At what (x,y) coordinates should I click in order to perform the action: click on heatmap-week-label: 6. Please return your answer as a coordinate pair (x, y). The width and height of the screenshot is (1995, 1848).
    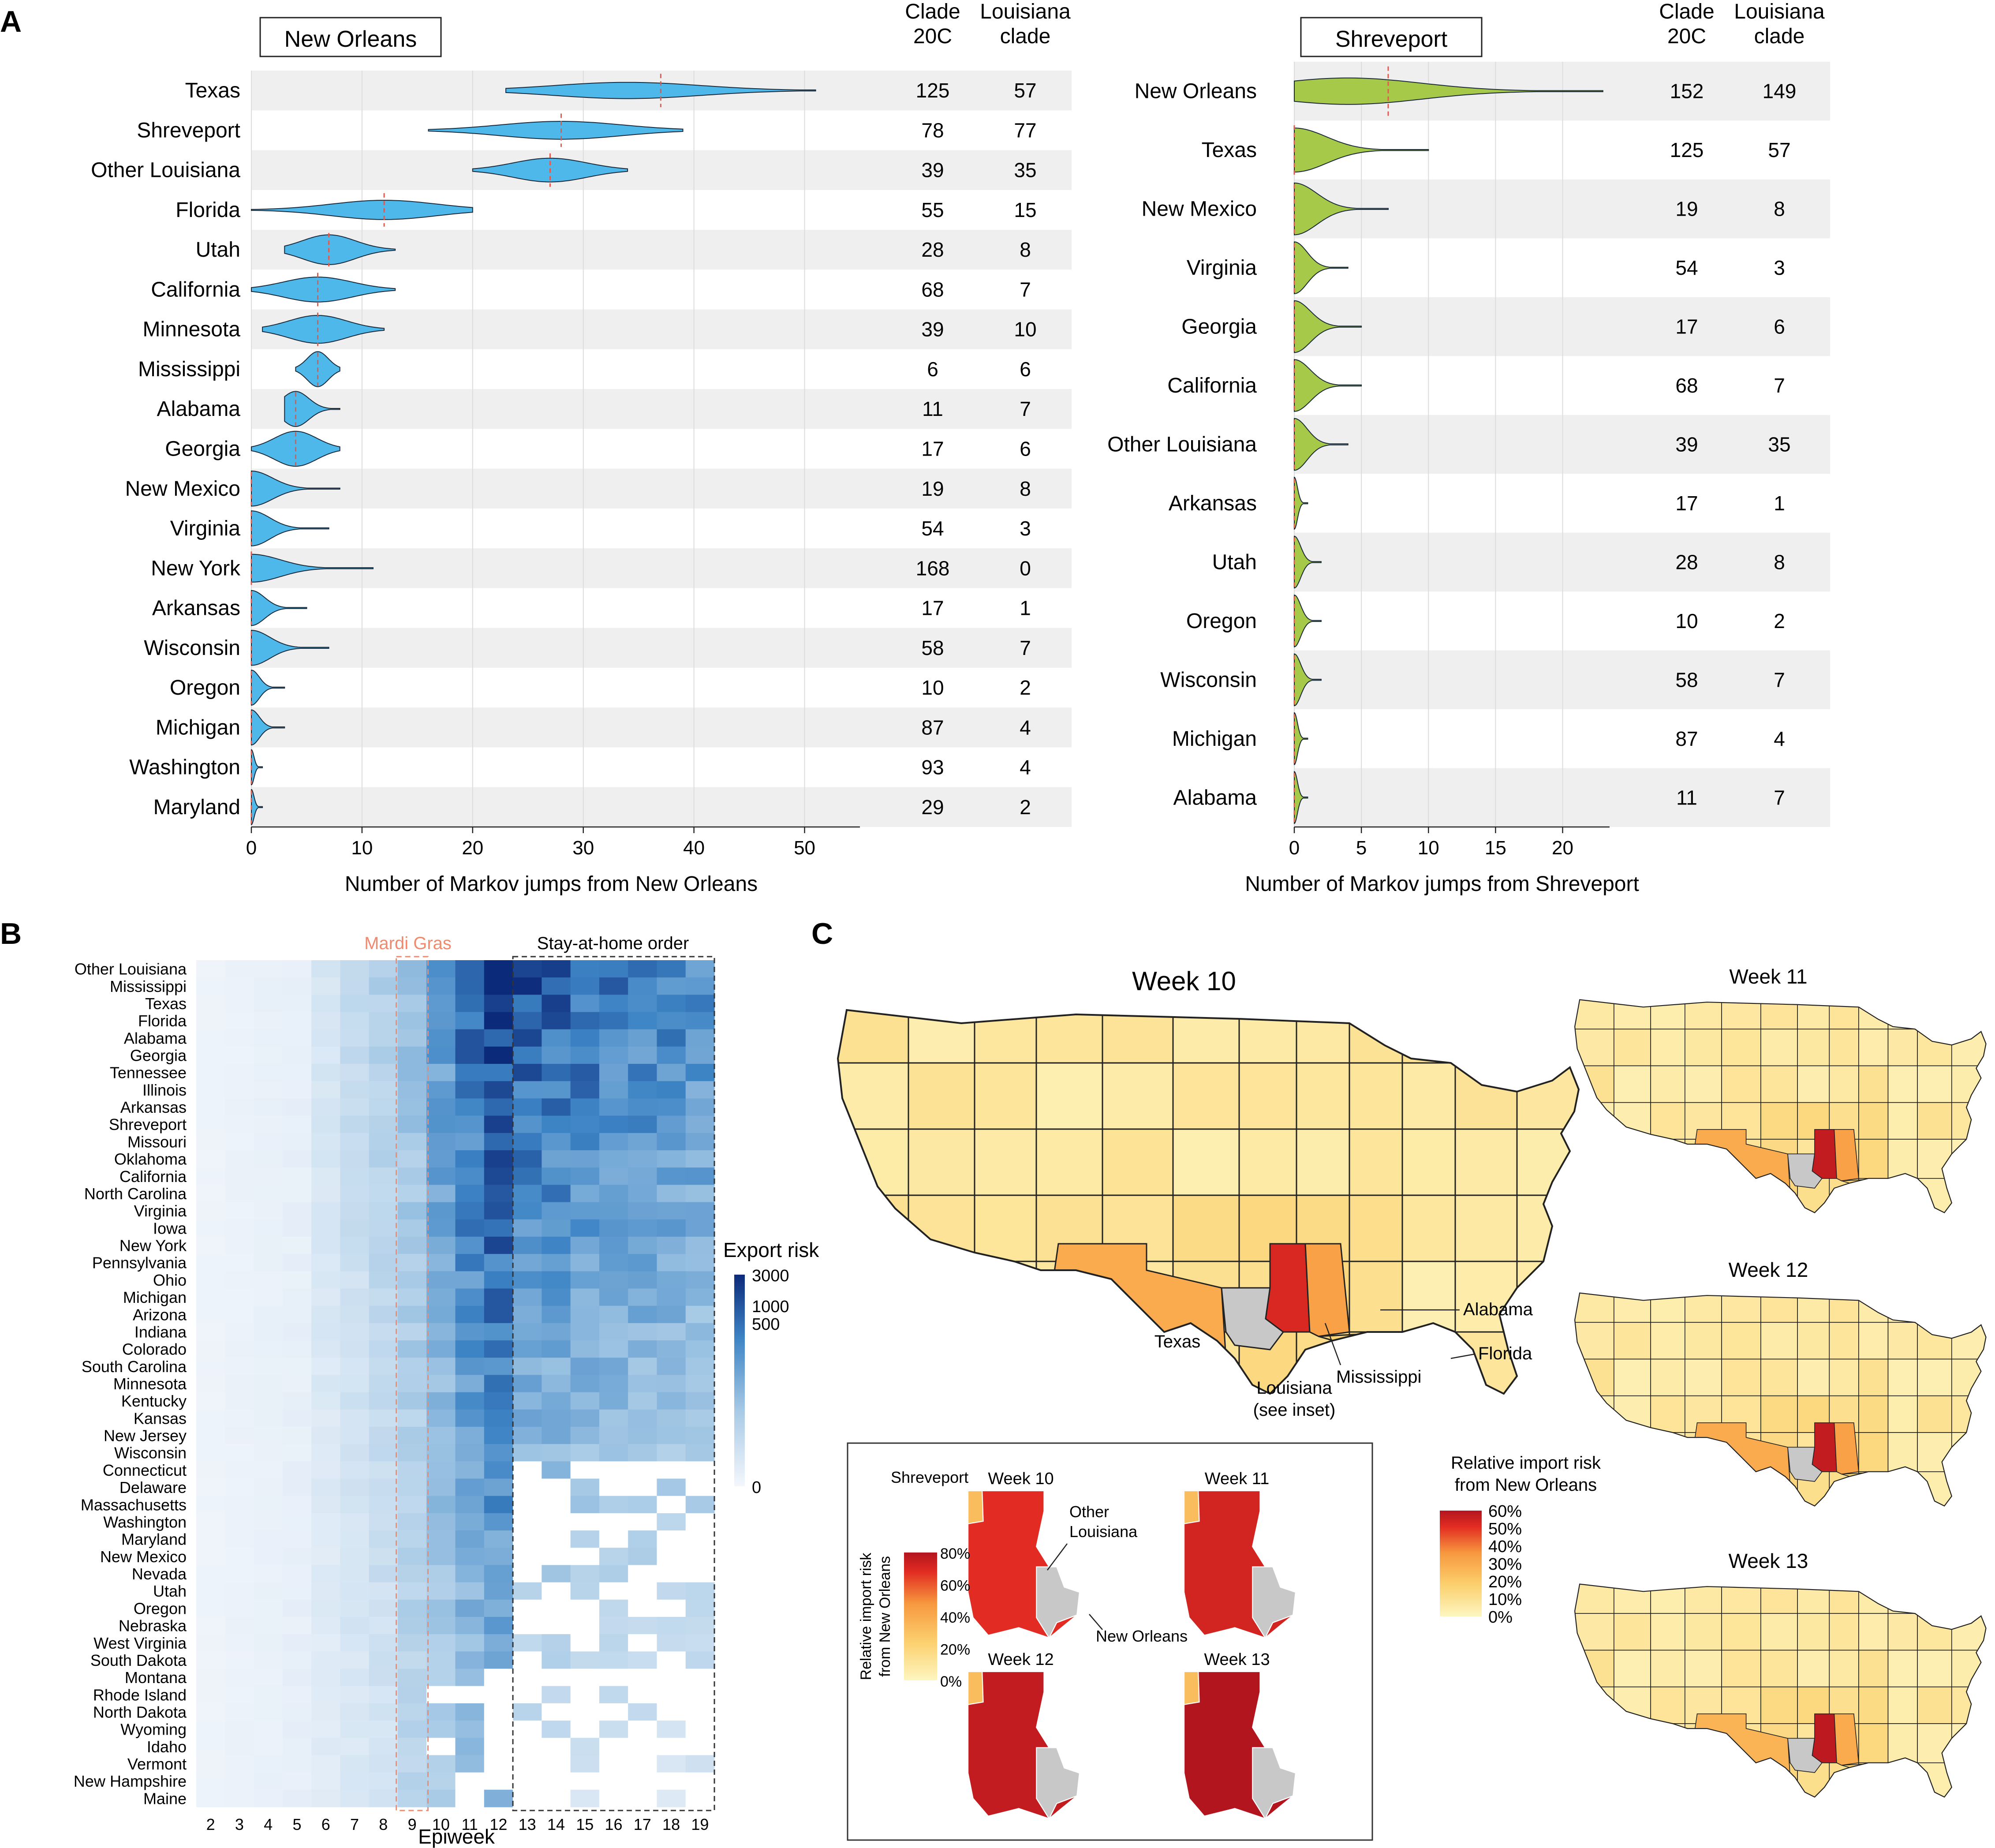
    Looking at the image, I should click on (325, 1824).